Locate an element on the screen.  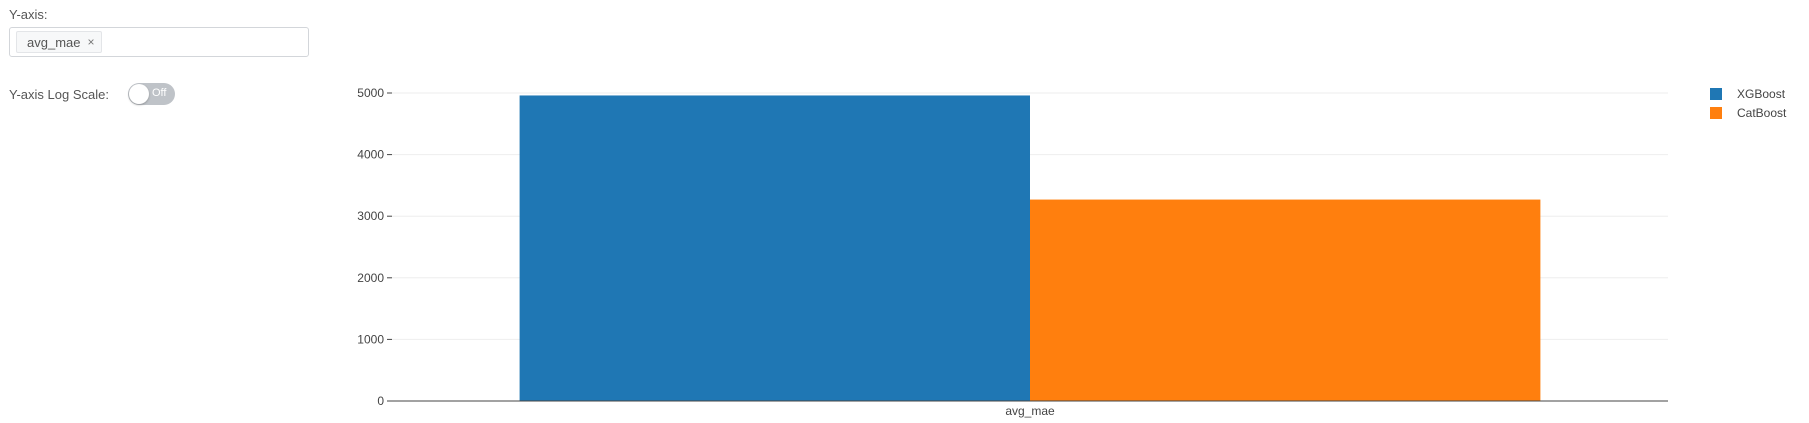
y-tick-label: 5000 is located at coordinates (370, 93).